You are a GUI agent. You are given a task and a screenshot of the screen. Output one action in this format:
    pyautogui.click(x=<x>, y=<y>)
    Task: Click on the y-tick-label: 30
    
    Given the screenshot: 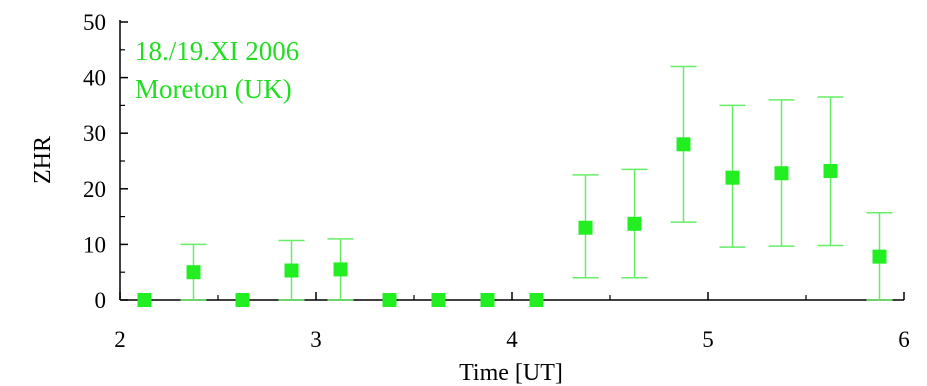 What is the action you would take?
    pyautogui.click(x=94, y=133)
    